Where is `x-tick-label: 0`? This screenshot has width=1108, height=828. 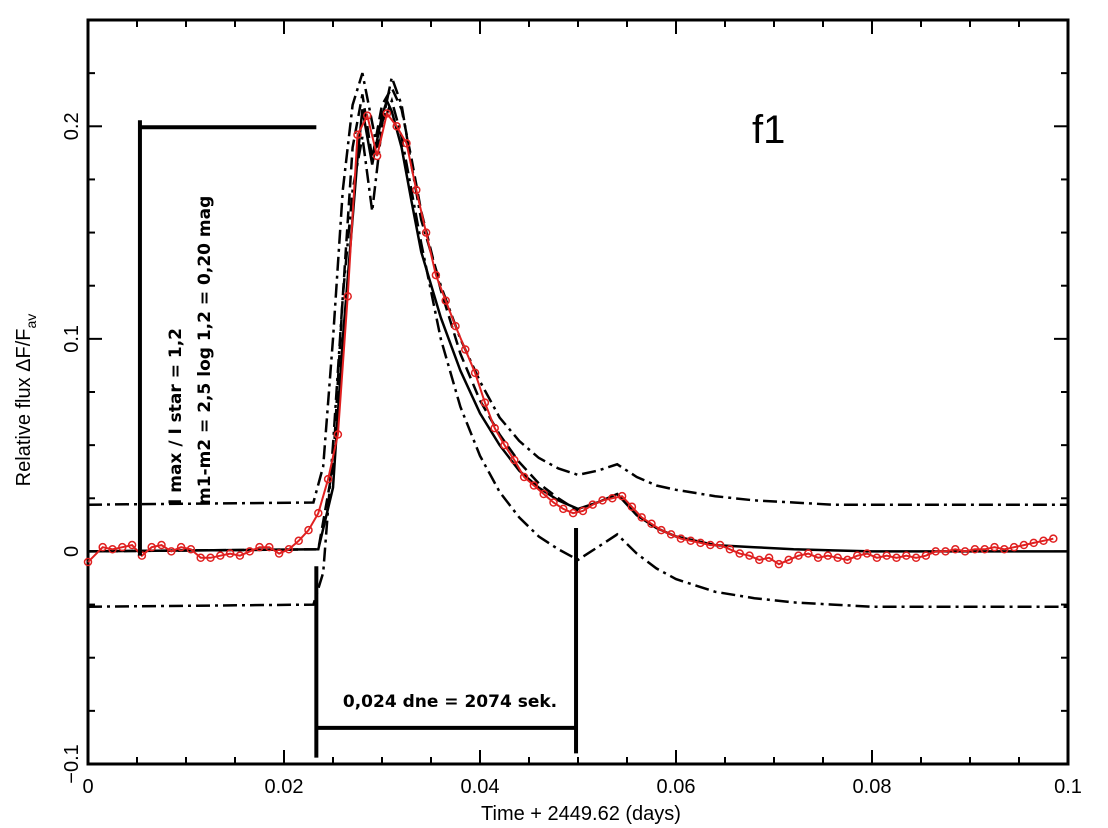
x-tick-label: 0 is located at coordinates (87, 787).